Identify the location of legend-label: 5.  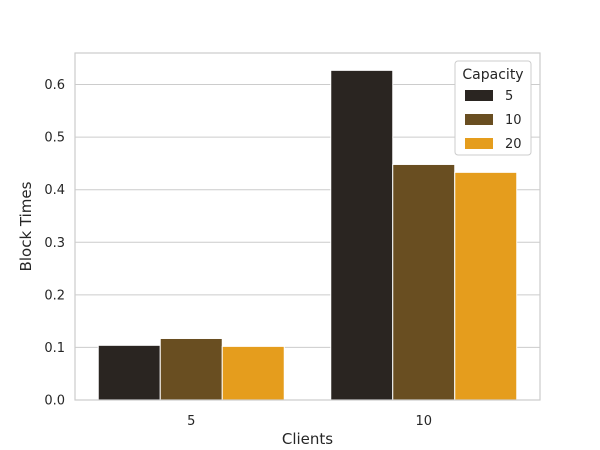
(509, 96).